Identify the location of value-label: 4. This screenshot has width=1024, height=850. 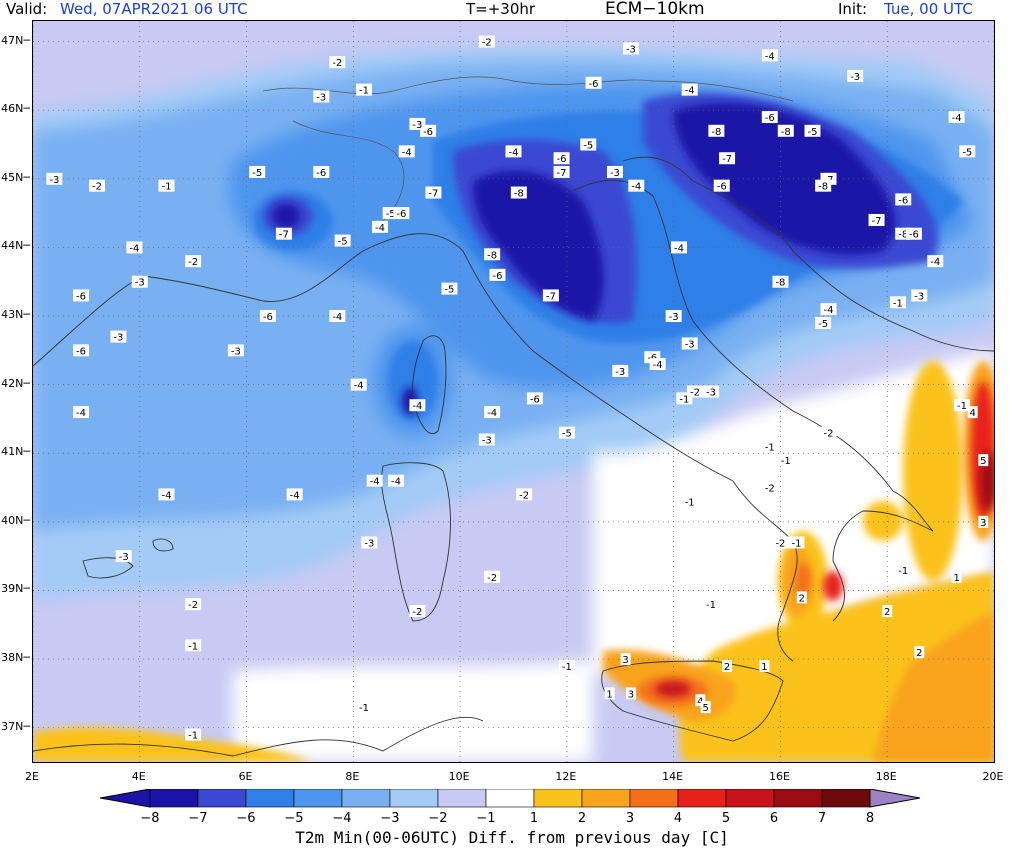
(700, 700).